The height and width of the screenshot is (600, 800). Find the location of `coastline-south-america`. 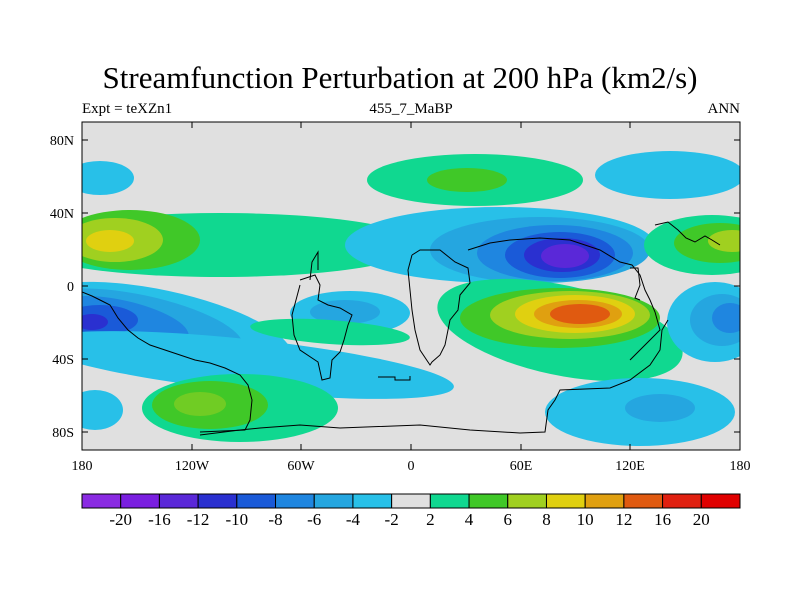

coastline-south-america is located at coordinates (322, 327).